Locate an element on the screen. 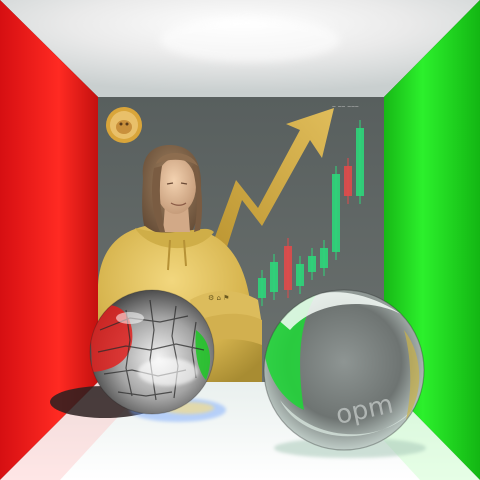 This screenshot has height=480, width=480. ceiling-light-glow is located at coordinates (250, 40).